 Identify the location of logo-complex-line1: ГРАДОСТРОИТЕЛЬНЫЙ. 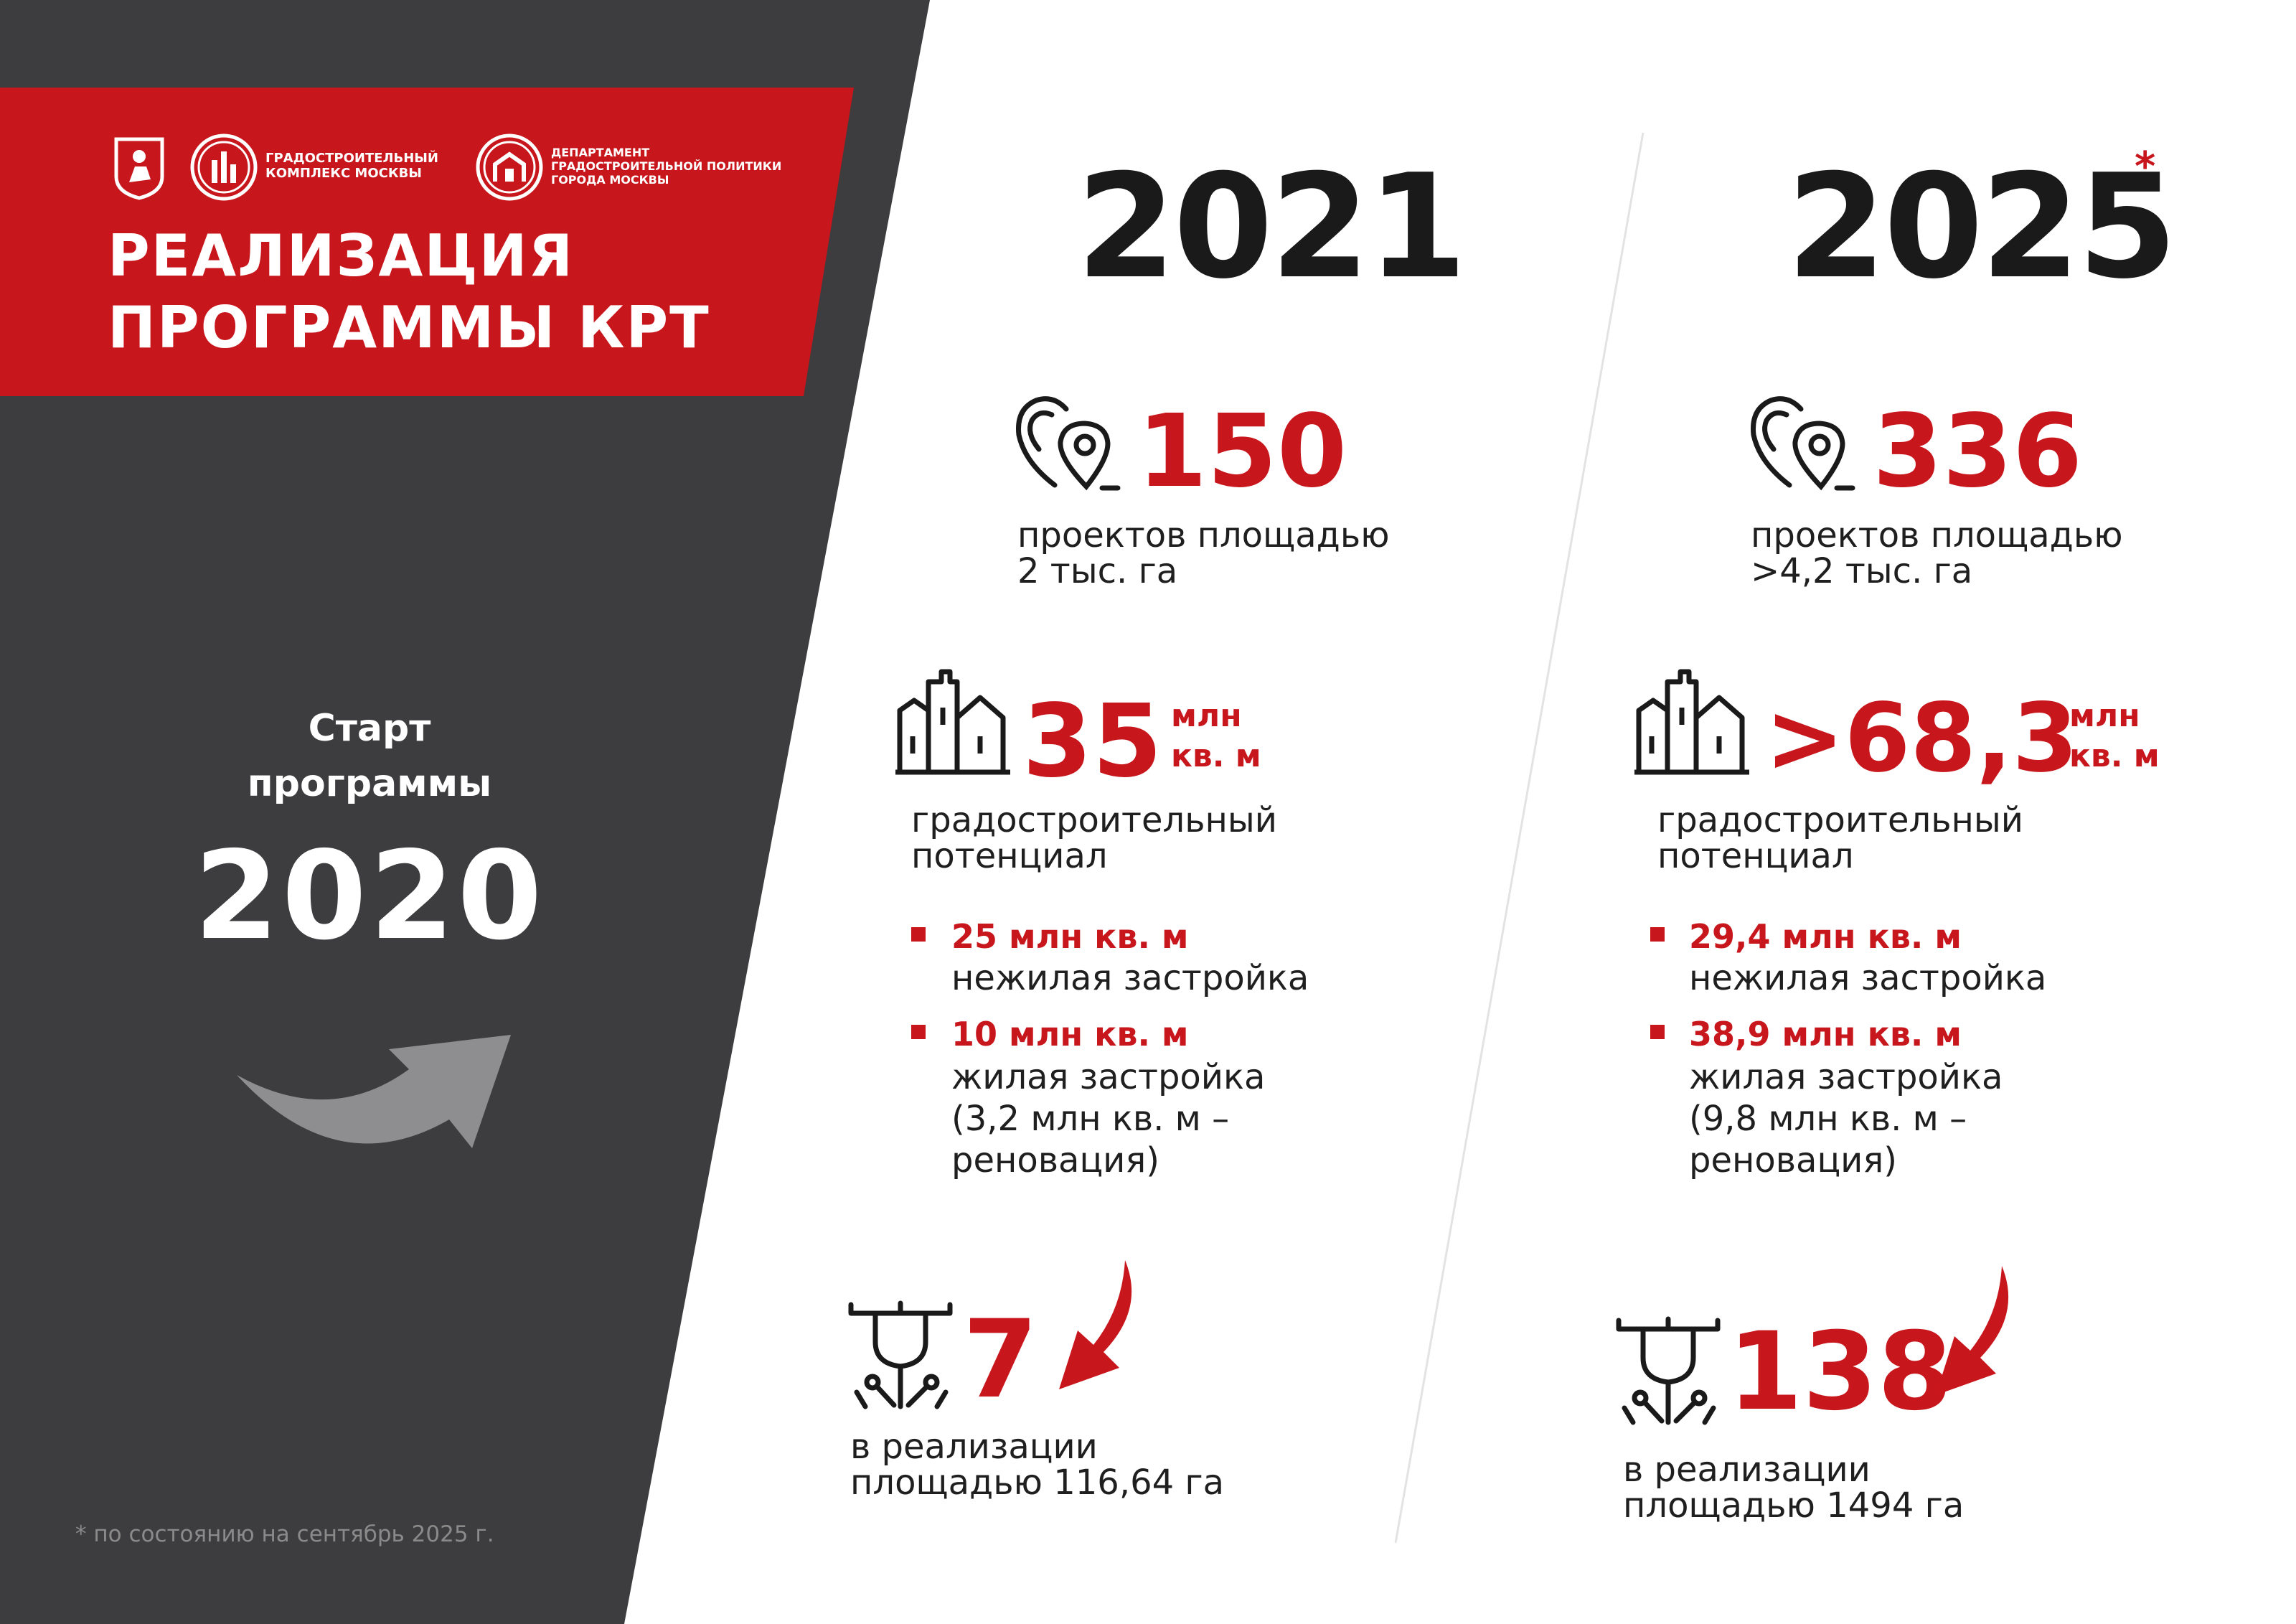
(351, 158).